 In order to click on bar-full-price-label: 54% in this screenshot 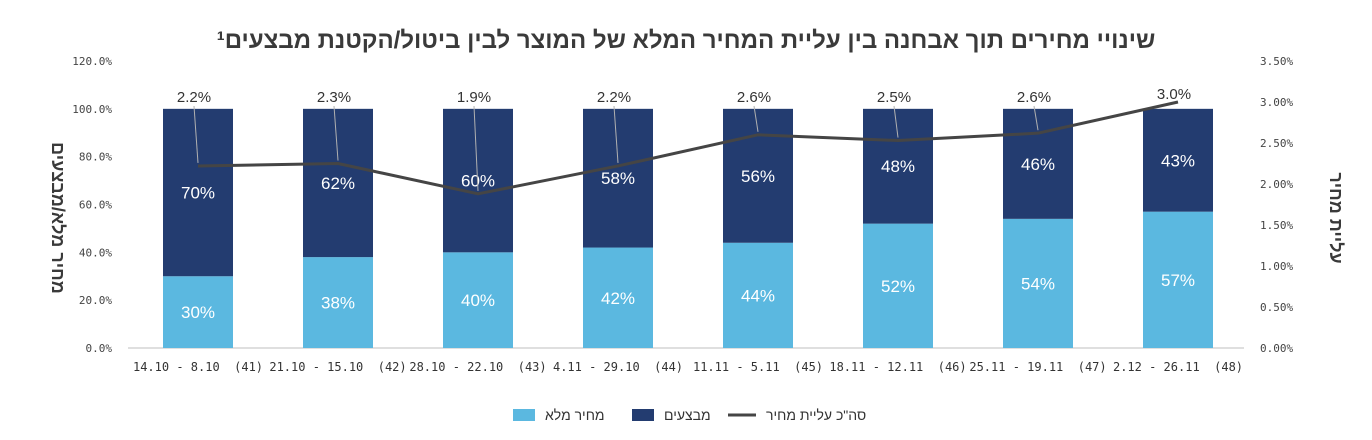, I will do `click(1038, 283)`.